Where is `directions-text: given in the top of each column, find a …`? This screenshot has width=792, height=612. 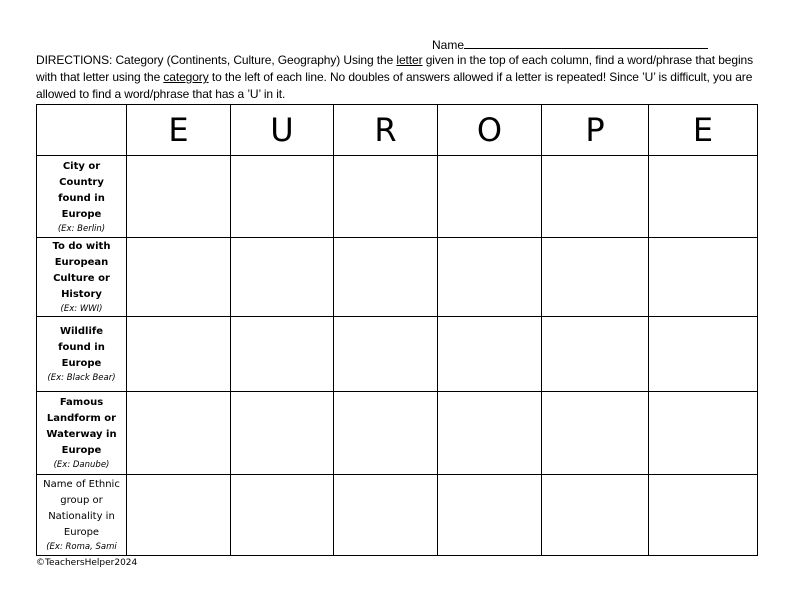 directions-text: given in the top of each column, find a … is located at coordinates (394, 68).